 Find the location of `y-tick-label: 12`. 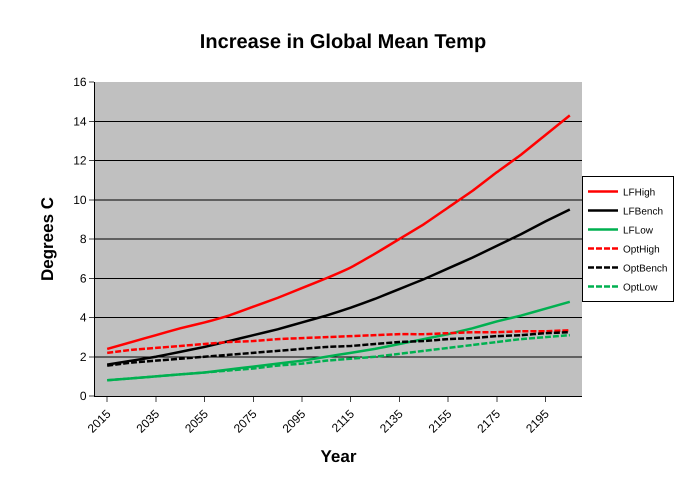

y-tick-label: 12 is located at coordinates (80, 161).